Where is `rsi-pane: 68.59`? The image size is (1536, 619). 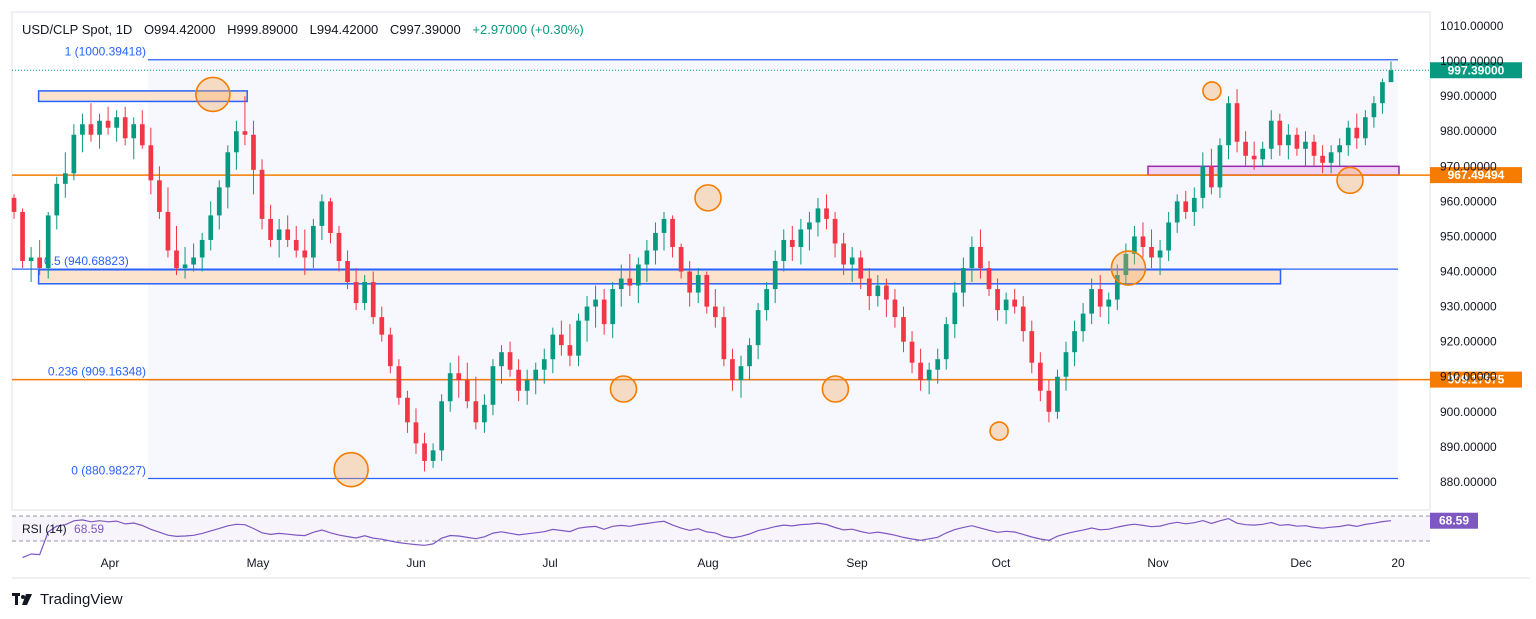
rsi-pane: 68.59 is located at coordinates (745, 535).